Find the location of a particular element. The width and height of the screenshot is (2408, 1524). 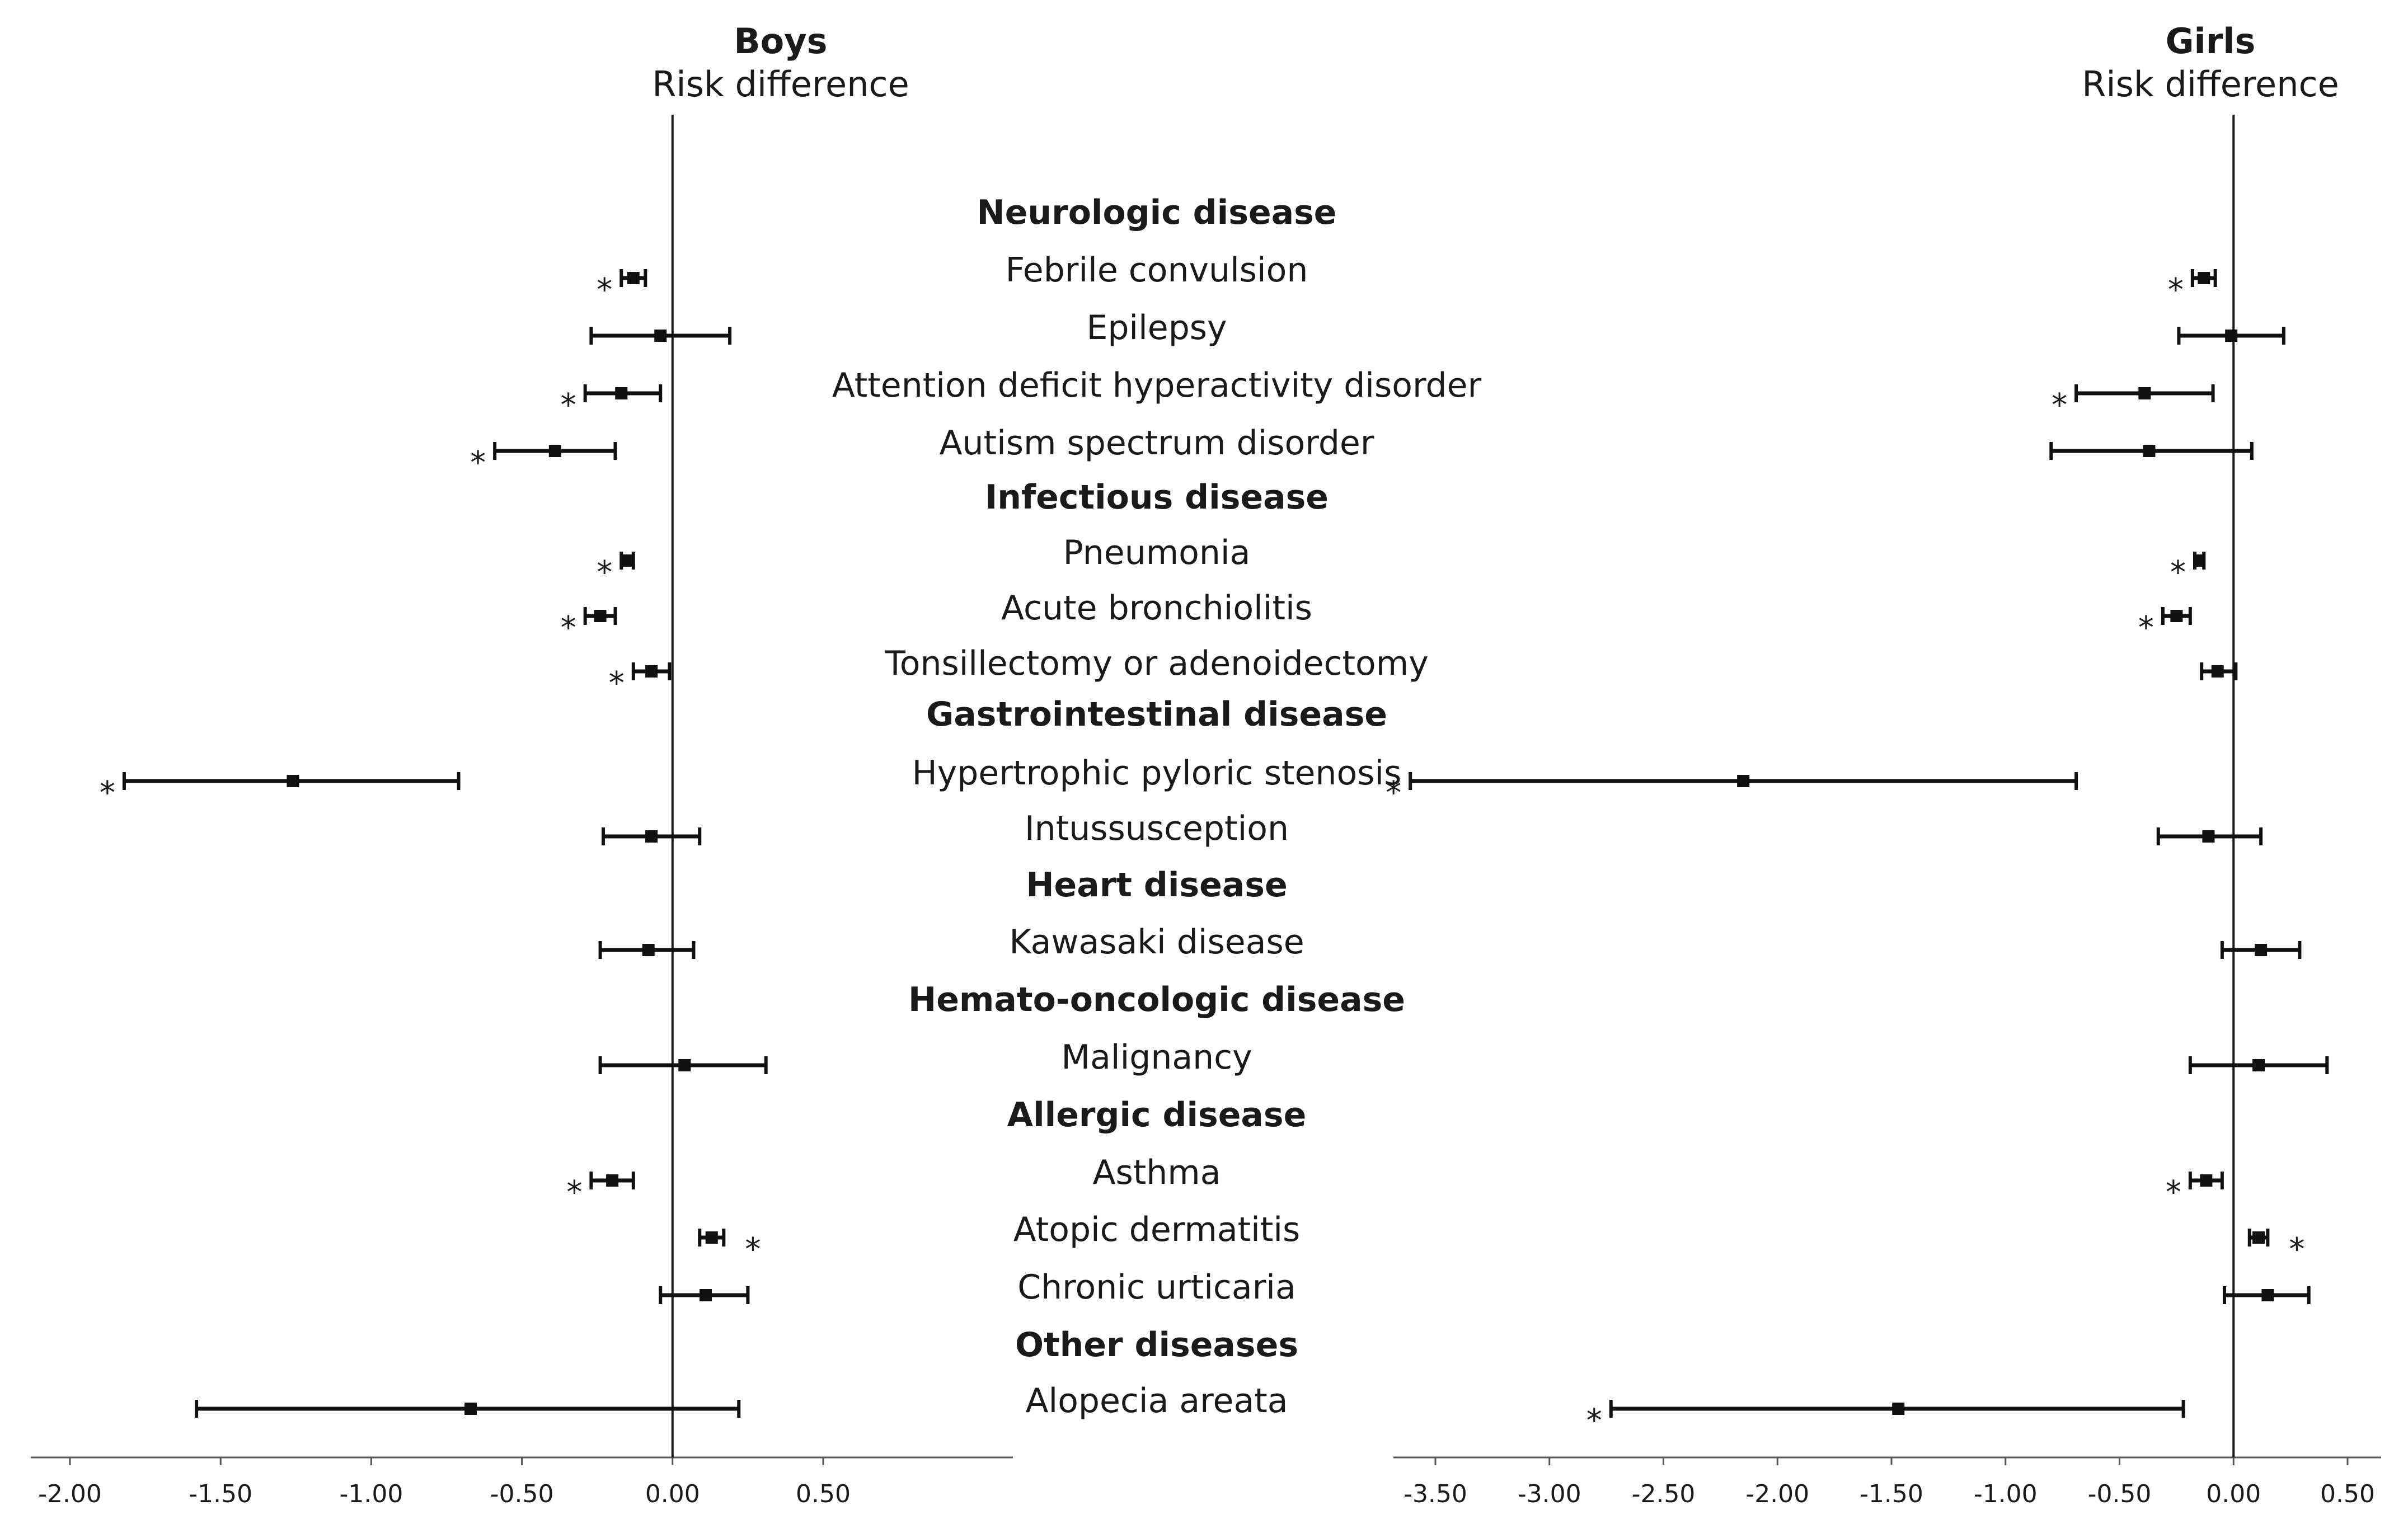

row-label: Atopic dermatitis is located at coordinates (1157, 1229).